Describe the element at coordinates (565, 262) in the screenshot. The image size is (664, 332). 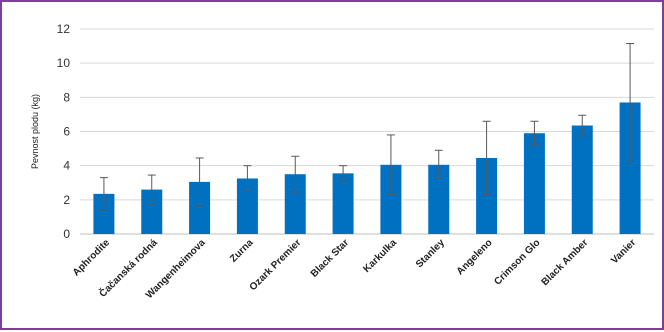
I see `x-tick-label: Black Amber` at that location.